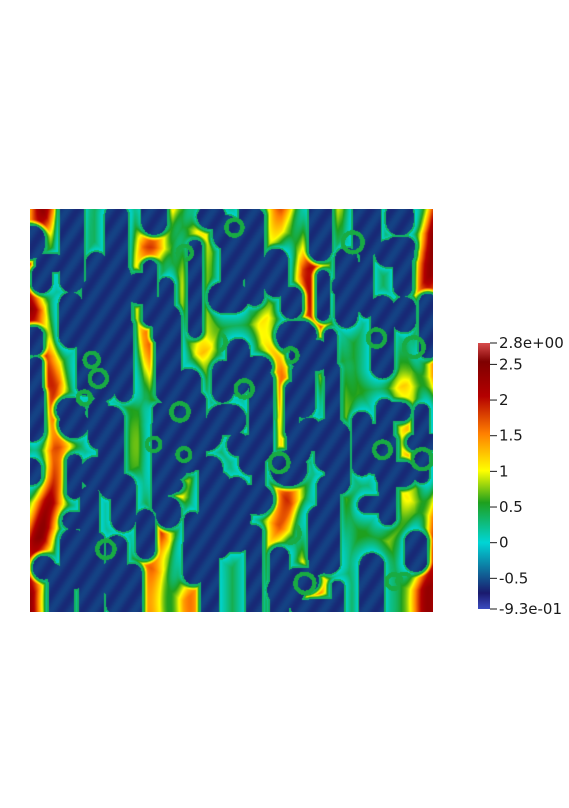 The width and height of the screenshot is (569, 808). Describe the element at coordinates (531, 343) in the screenshot. I see `colorbar-max-label: 2.8e+00` at that location.